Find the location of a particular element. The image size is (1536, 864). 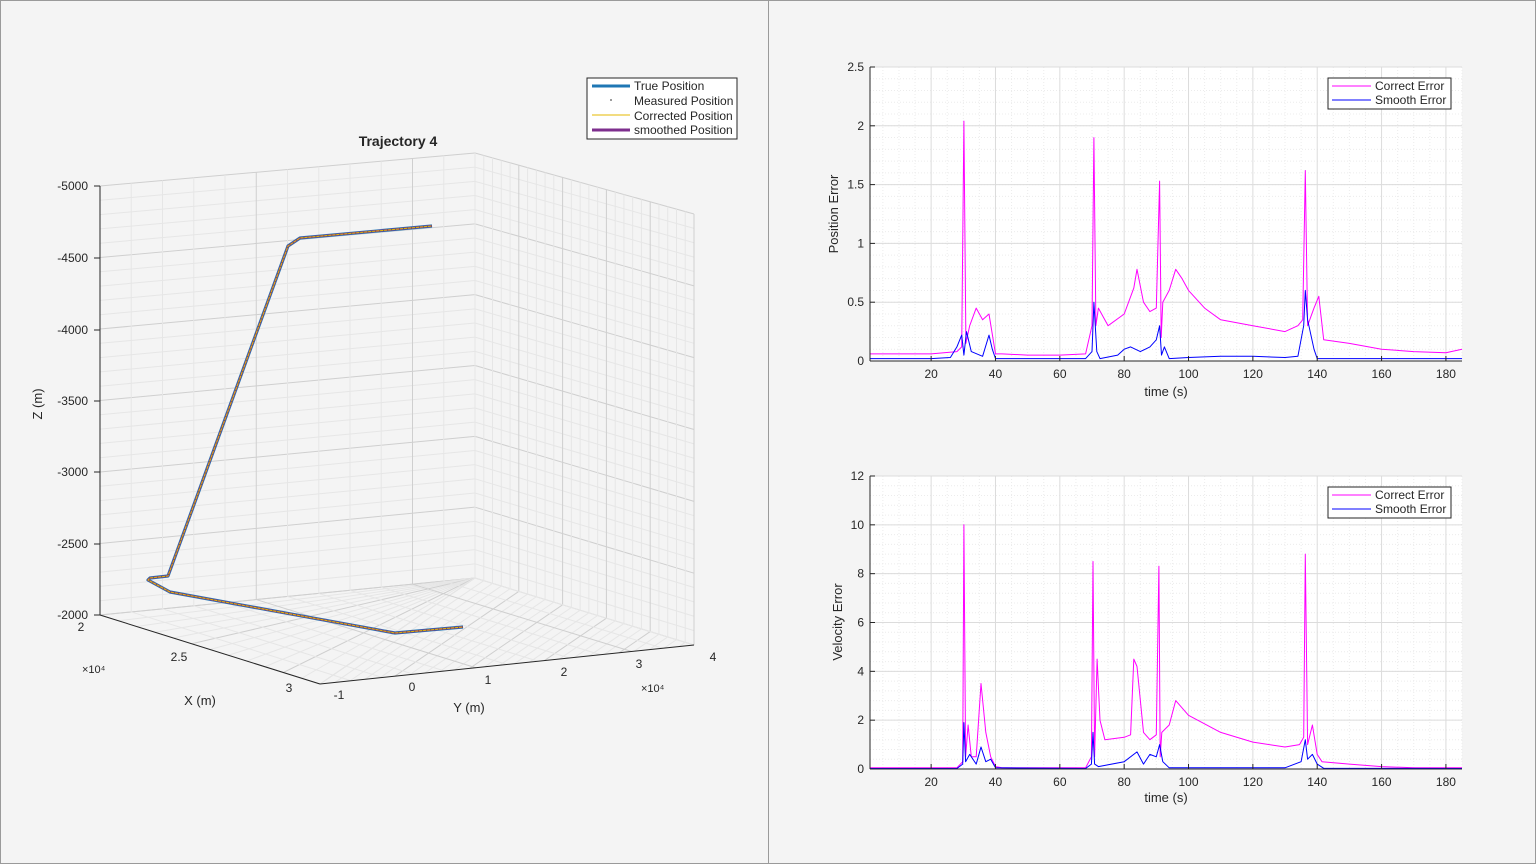

y-axis-line is located at coordinates (507, 664).